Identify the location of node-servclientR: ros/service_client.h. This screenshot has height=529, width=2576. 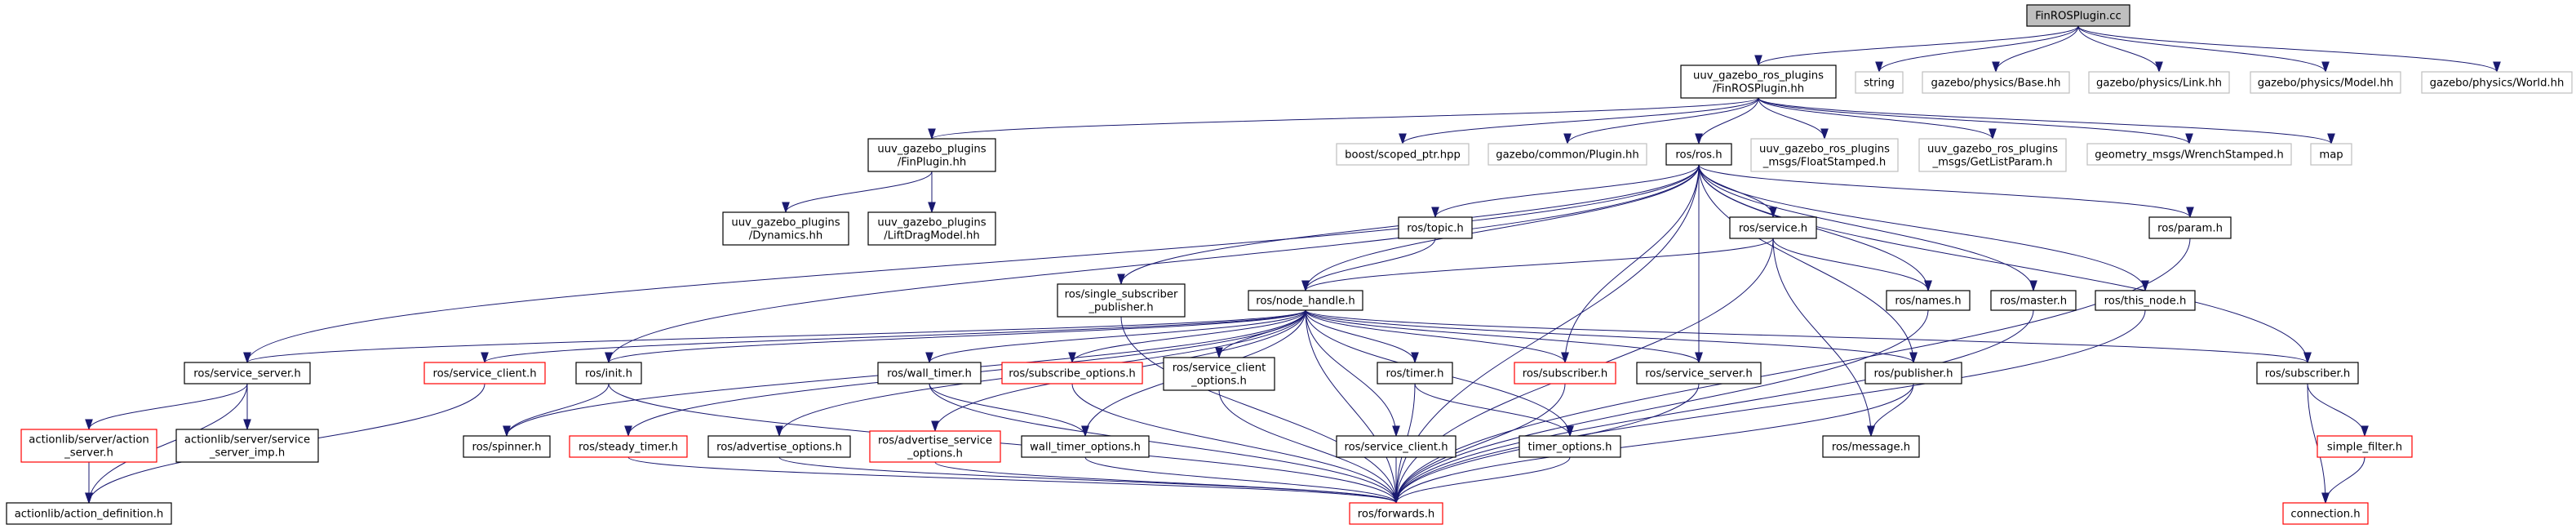
(484, 373).